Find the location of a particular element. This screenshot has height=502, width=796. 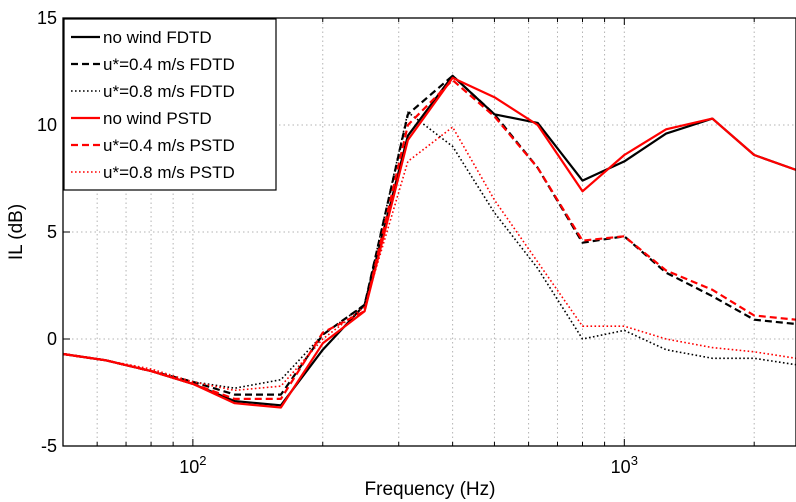

legend-label-5: u*=0.4 m/s PSTD is located at coordinates (169, 145).